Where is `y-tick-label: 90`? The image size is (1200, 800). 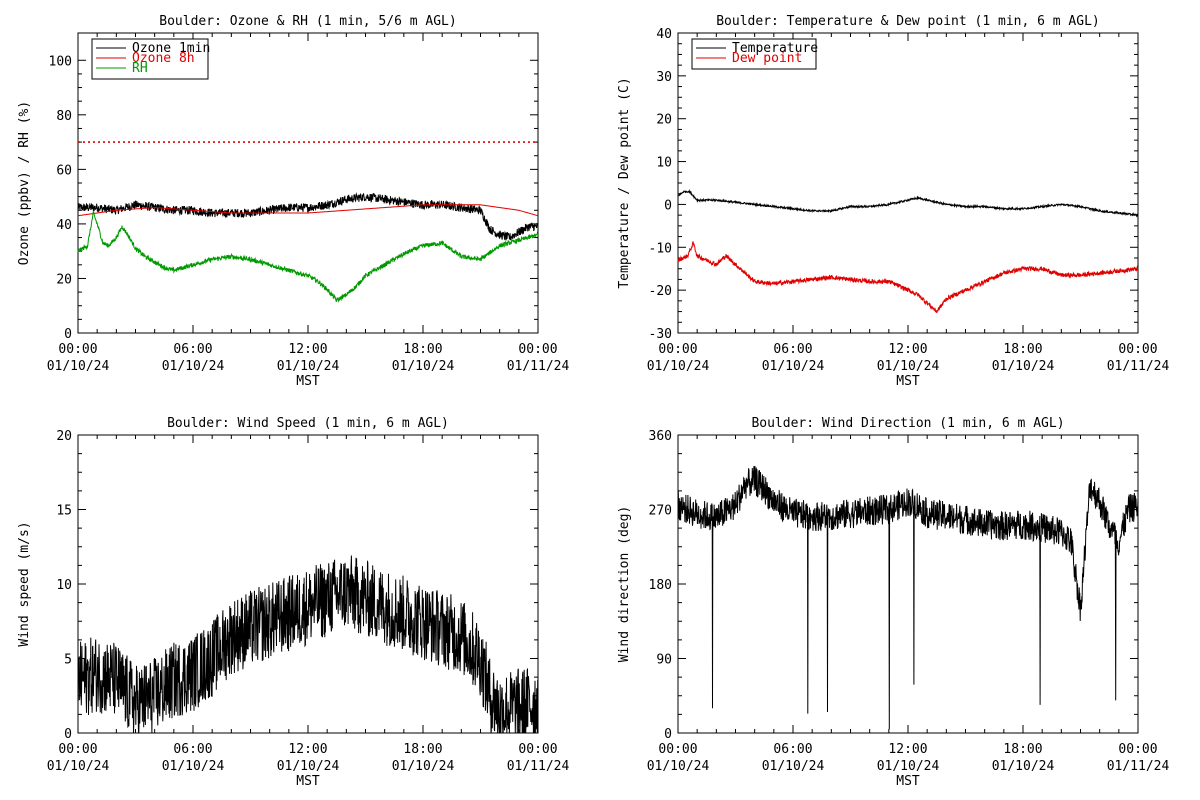 y-tick-label: 90 is located at coordinates (664, 660).